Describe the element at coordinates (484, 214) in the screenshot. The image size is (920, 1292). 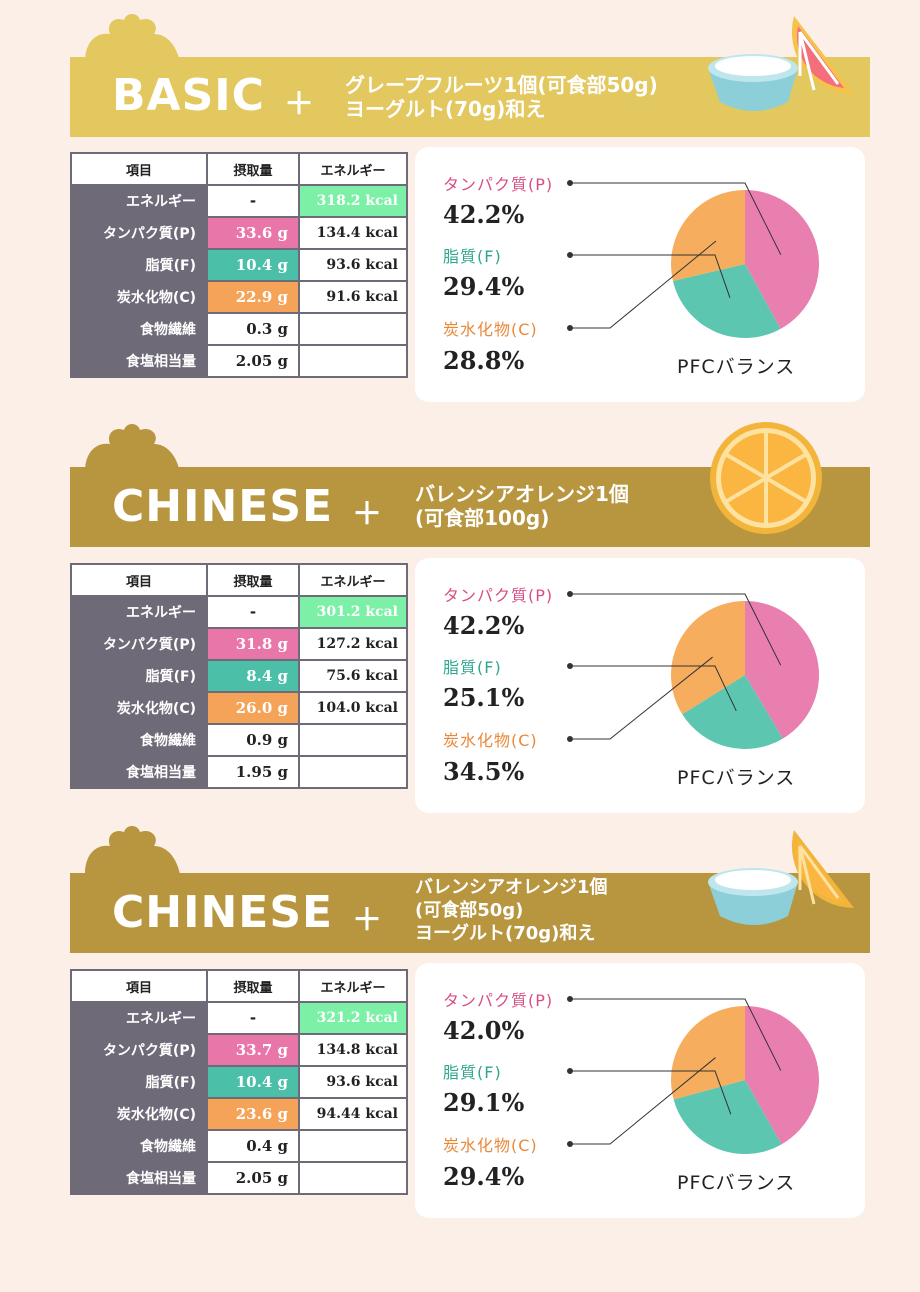
I see `protein-percent: 42.2%` at that location.